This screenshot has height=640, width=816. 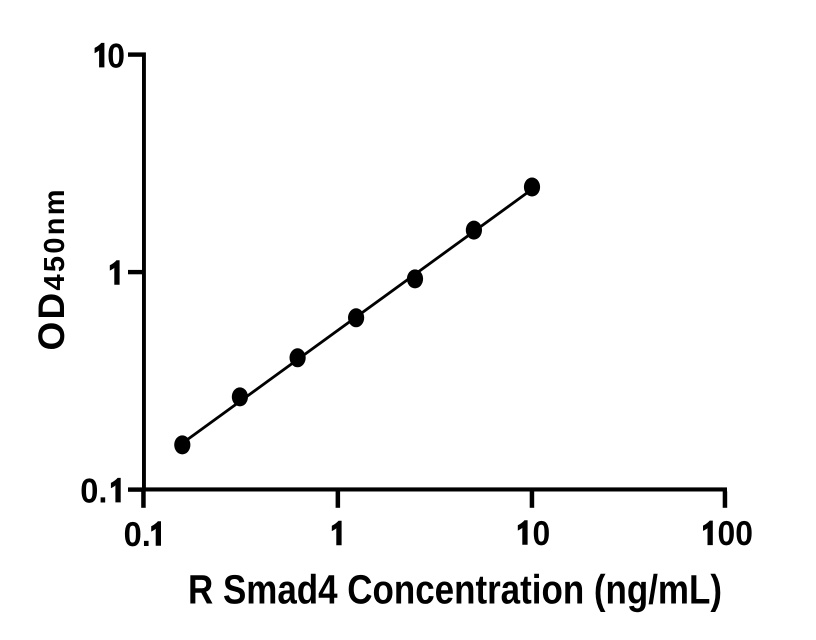 What do you see at coordinates (51, 270) in the screenshot?
I see `svg-text: OD450nm` at bounding box center [51, 270].